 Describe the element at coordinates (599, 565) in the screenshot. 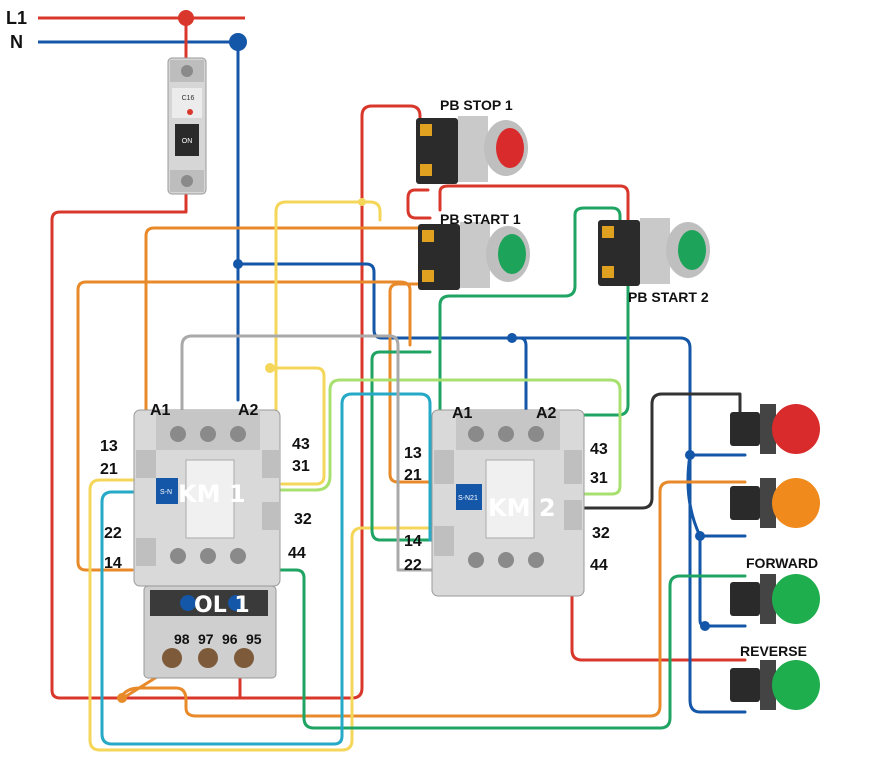

I see `km2-t44: 44` at that location.